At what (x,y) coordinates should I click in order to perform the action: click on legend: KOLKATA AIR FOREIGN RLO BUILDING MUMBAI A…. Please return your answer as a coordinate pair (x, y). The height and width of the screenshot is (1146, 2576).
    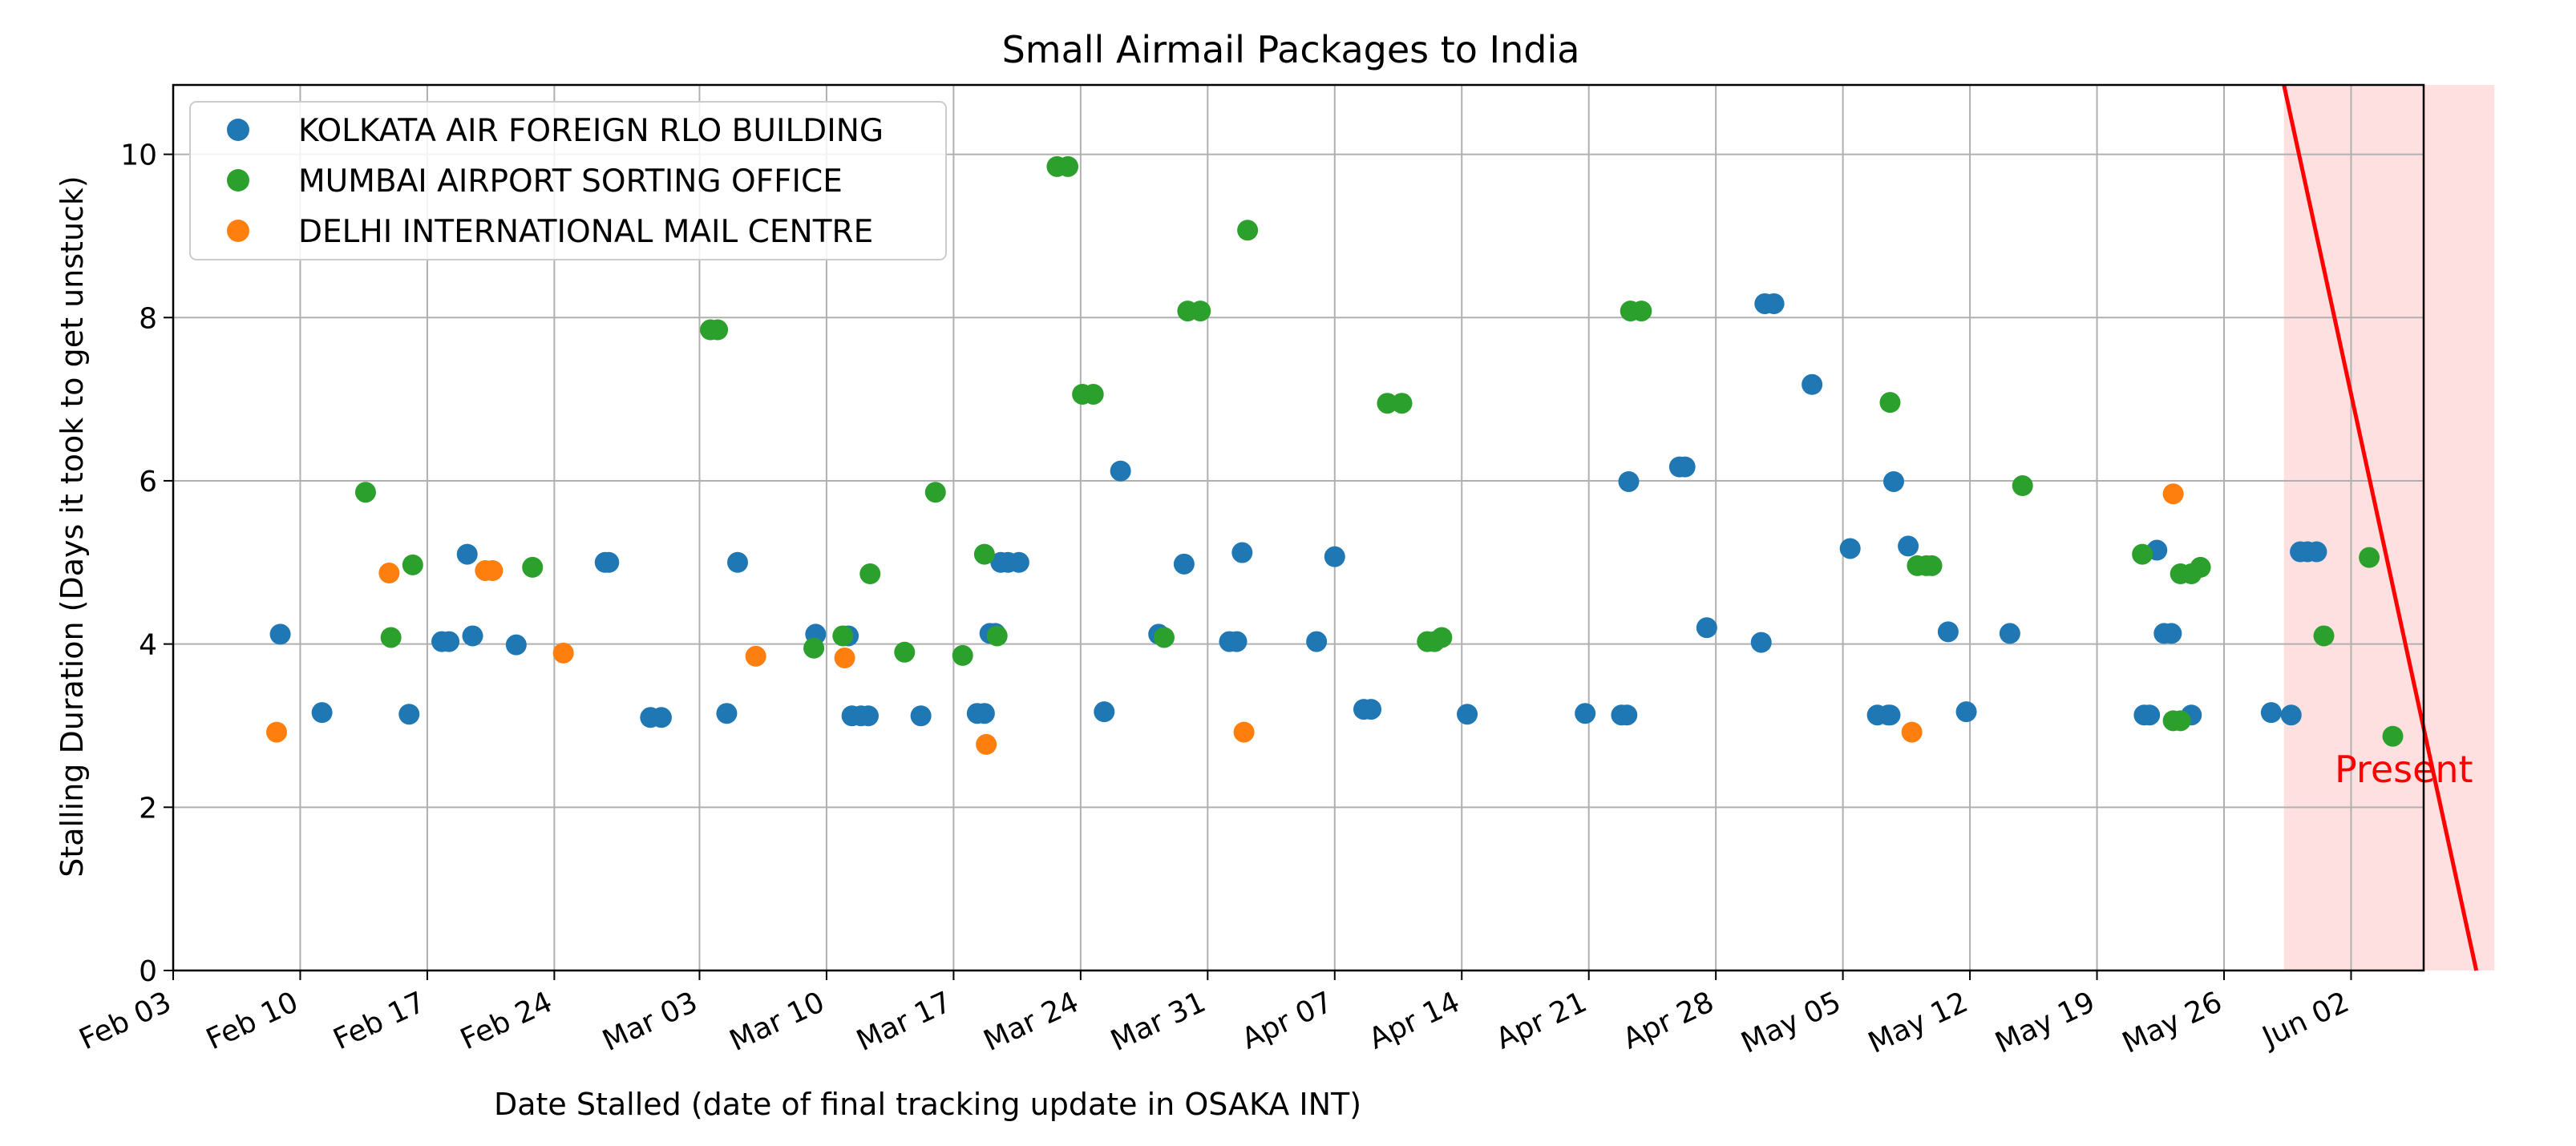
    Looking at the image, I should click on (568, 181).